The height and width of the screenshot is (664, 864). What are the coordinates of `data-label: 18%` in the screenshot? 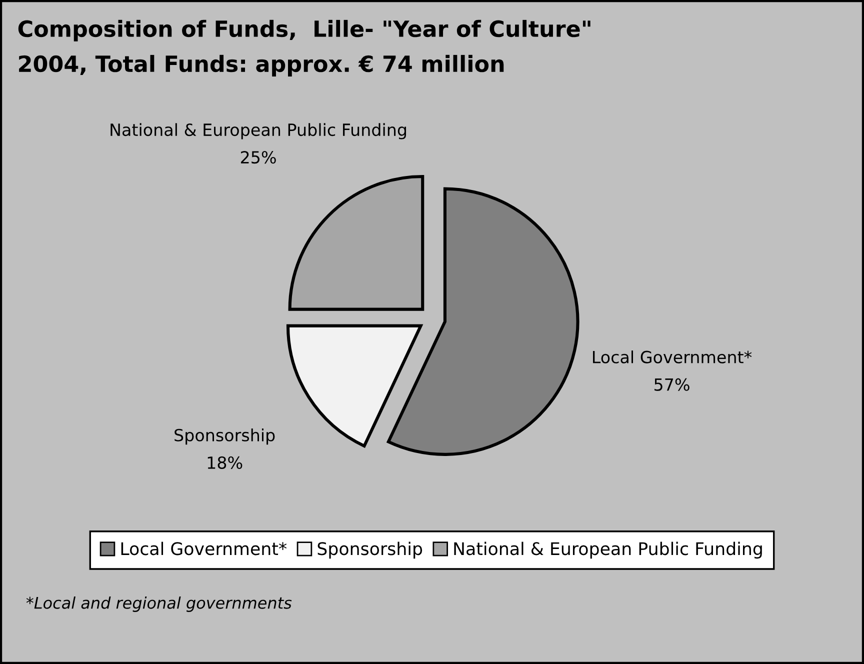 It's located at (225, 462).